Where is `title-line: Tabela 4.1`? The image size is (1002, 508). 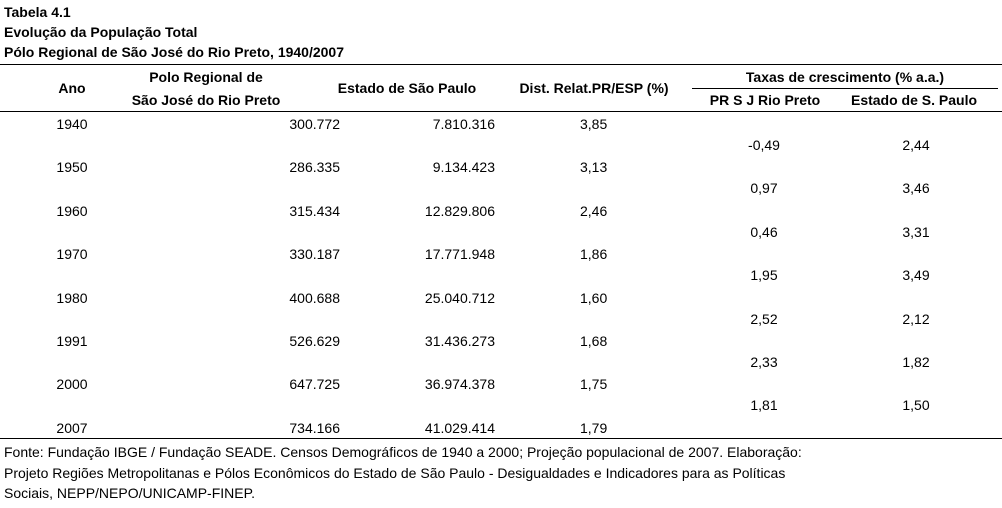 title-line: Tabela 4.1 is located at coordinates (37, 12).